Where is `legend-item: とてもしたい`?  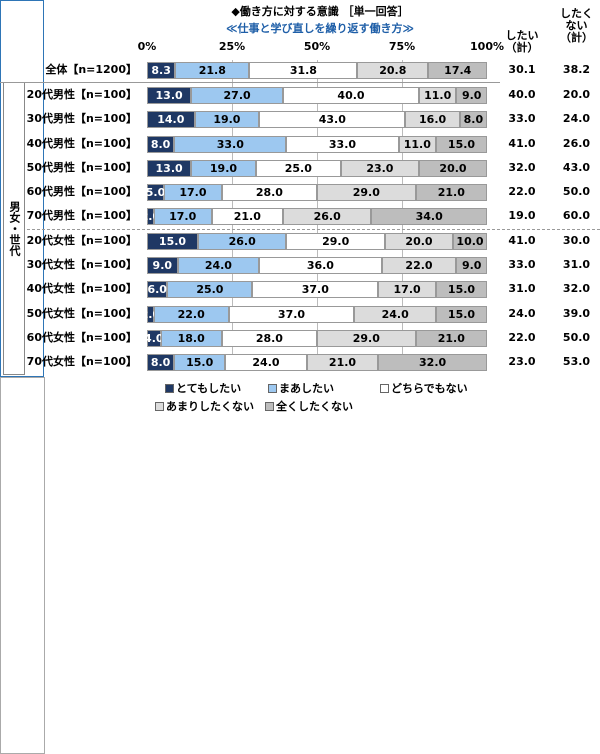
legend-item: とてもしたい is located at coordinates (203, 388).